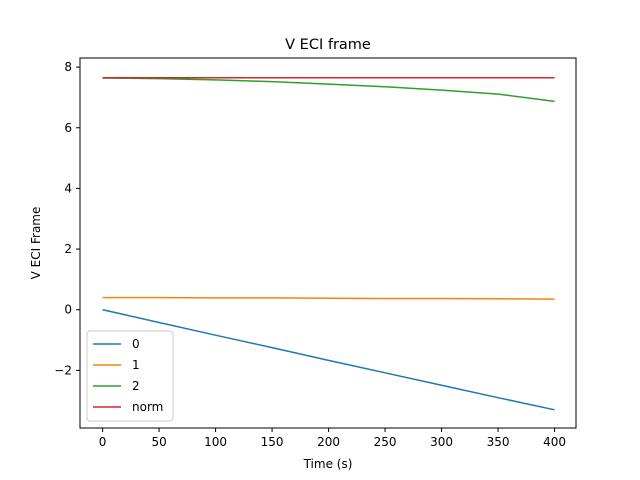 This screenshot has height=480, width=640. What do you see at coordinates (498, 442) in the screenshot?
I see `x-tick-label: 350` at bounding box center [498, 442].